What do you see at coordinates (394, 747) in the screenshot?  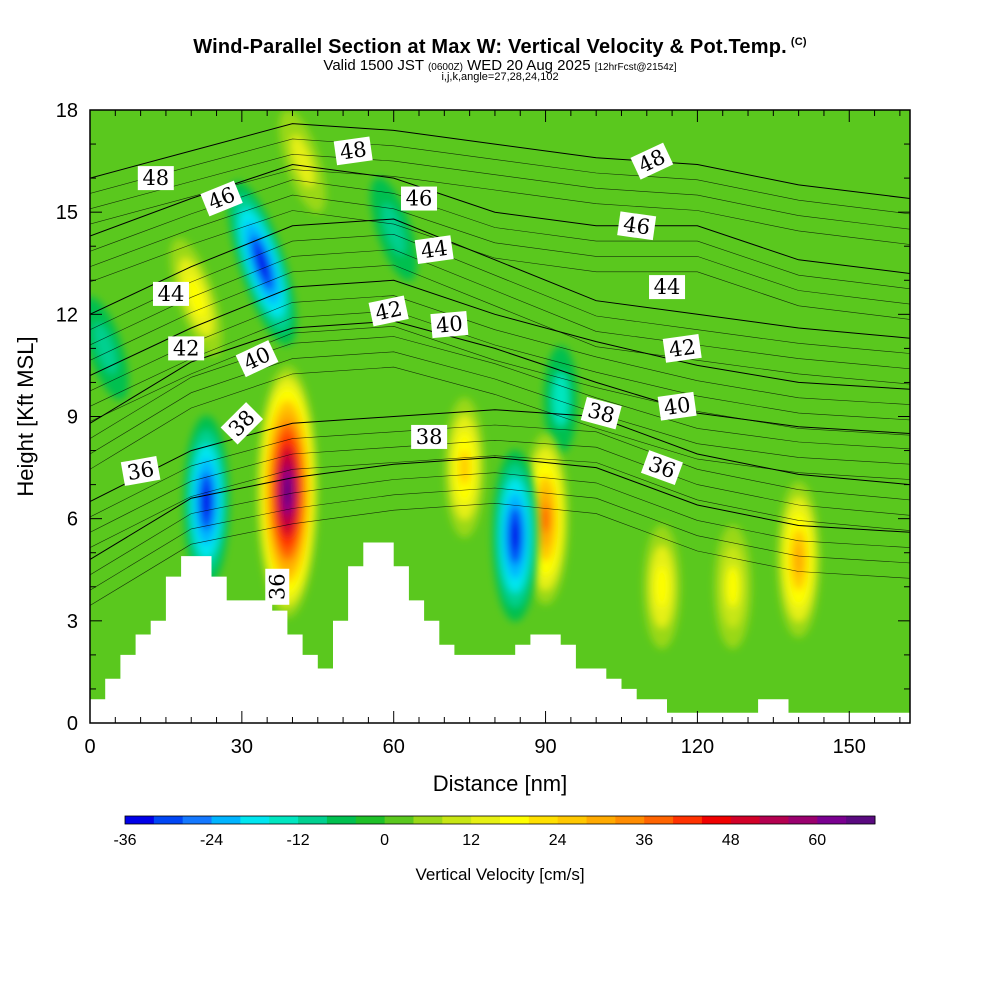 I see `x-tick-label: 60` at bounding box center [394, 747].